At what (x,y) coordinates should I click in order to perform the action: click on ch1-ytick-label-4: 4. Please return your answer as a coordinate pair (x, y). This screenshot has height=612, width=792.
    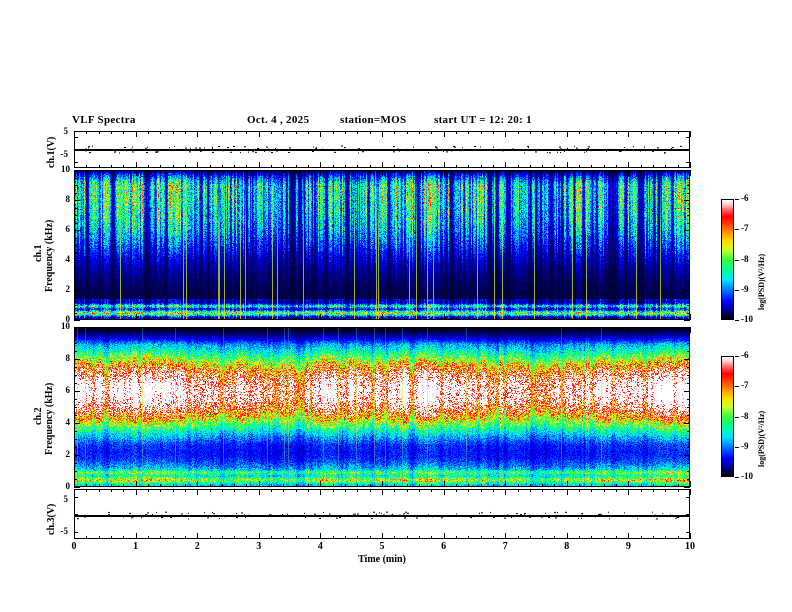
    Looking at the image, I should click on (68, 259).